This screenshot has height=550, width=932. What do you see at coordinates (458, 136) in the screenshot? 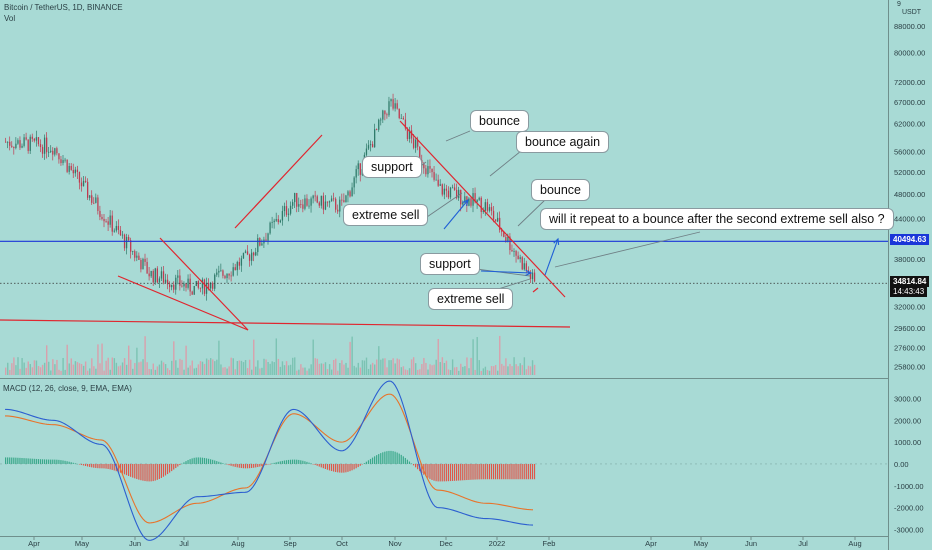
I see `callout-pointer` at bounding box center [458, 136].